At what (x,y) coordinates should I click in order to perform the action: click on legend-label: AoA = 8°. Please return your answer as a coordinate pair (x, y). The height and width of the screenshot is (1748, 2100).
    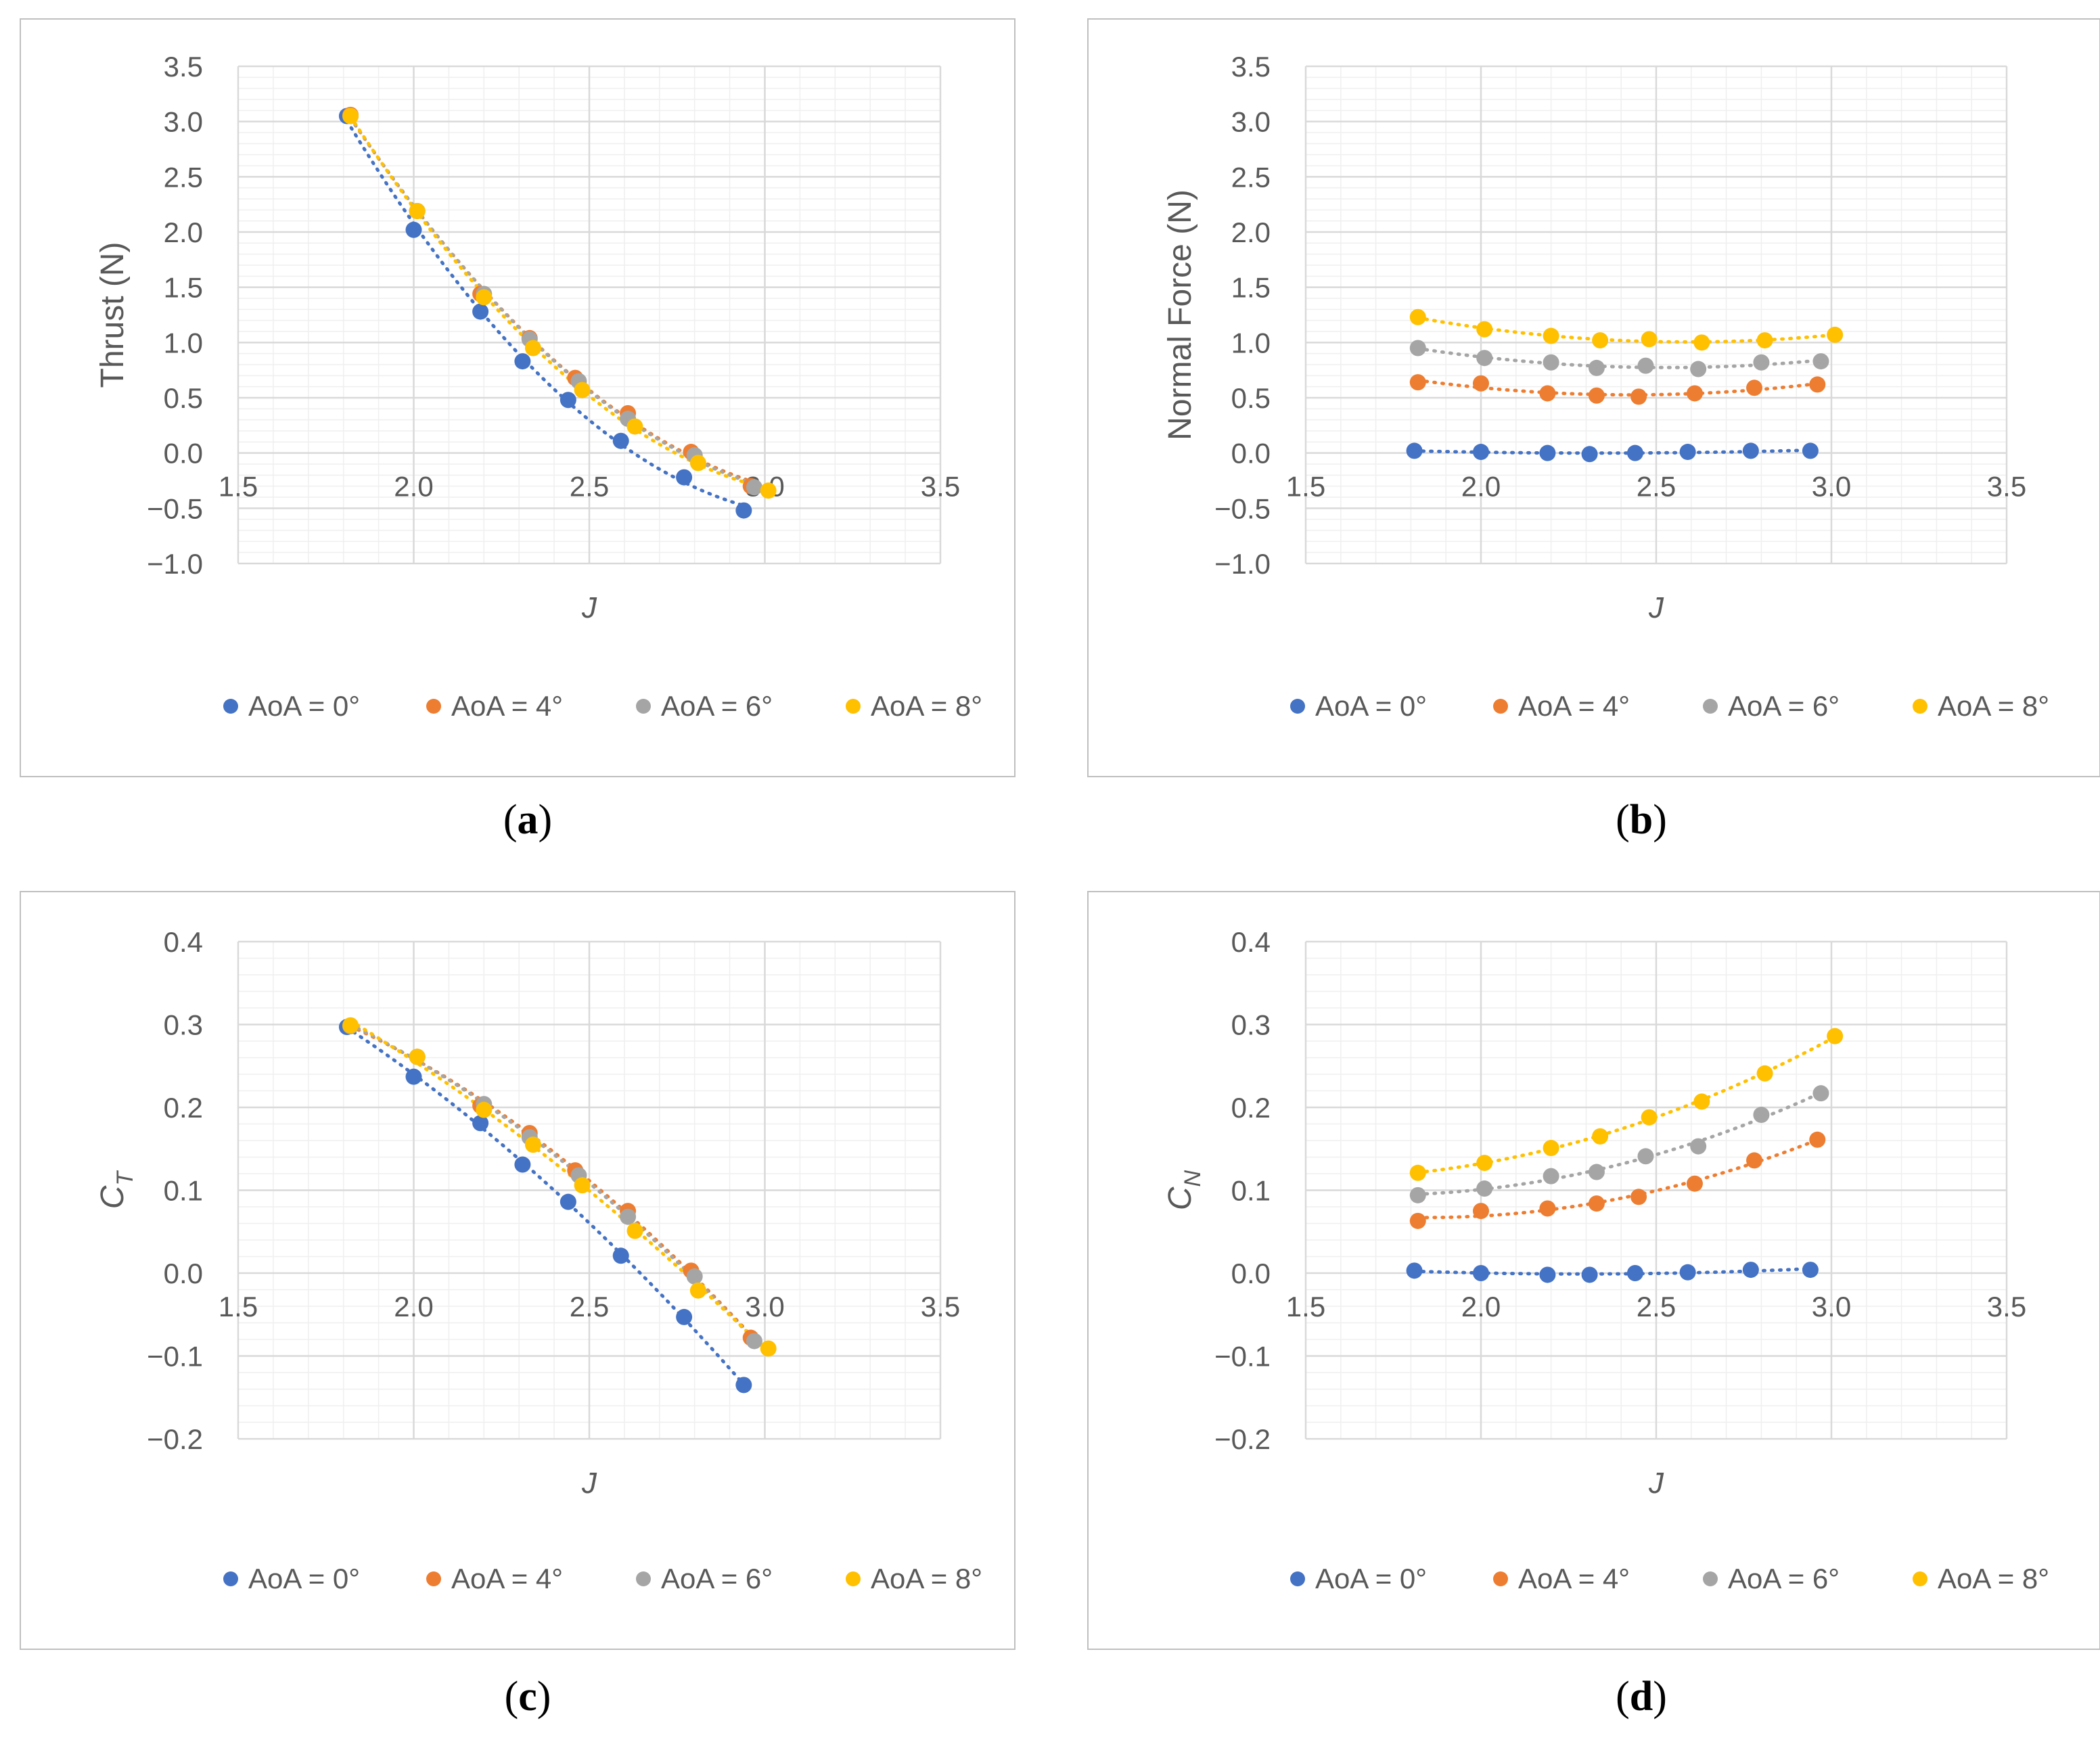
    Looking at the image, I should click on (927, 1578).